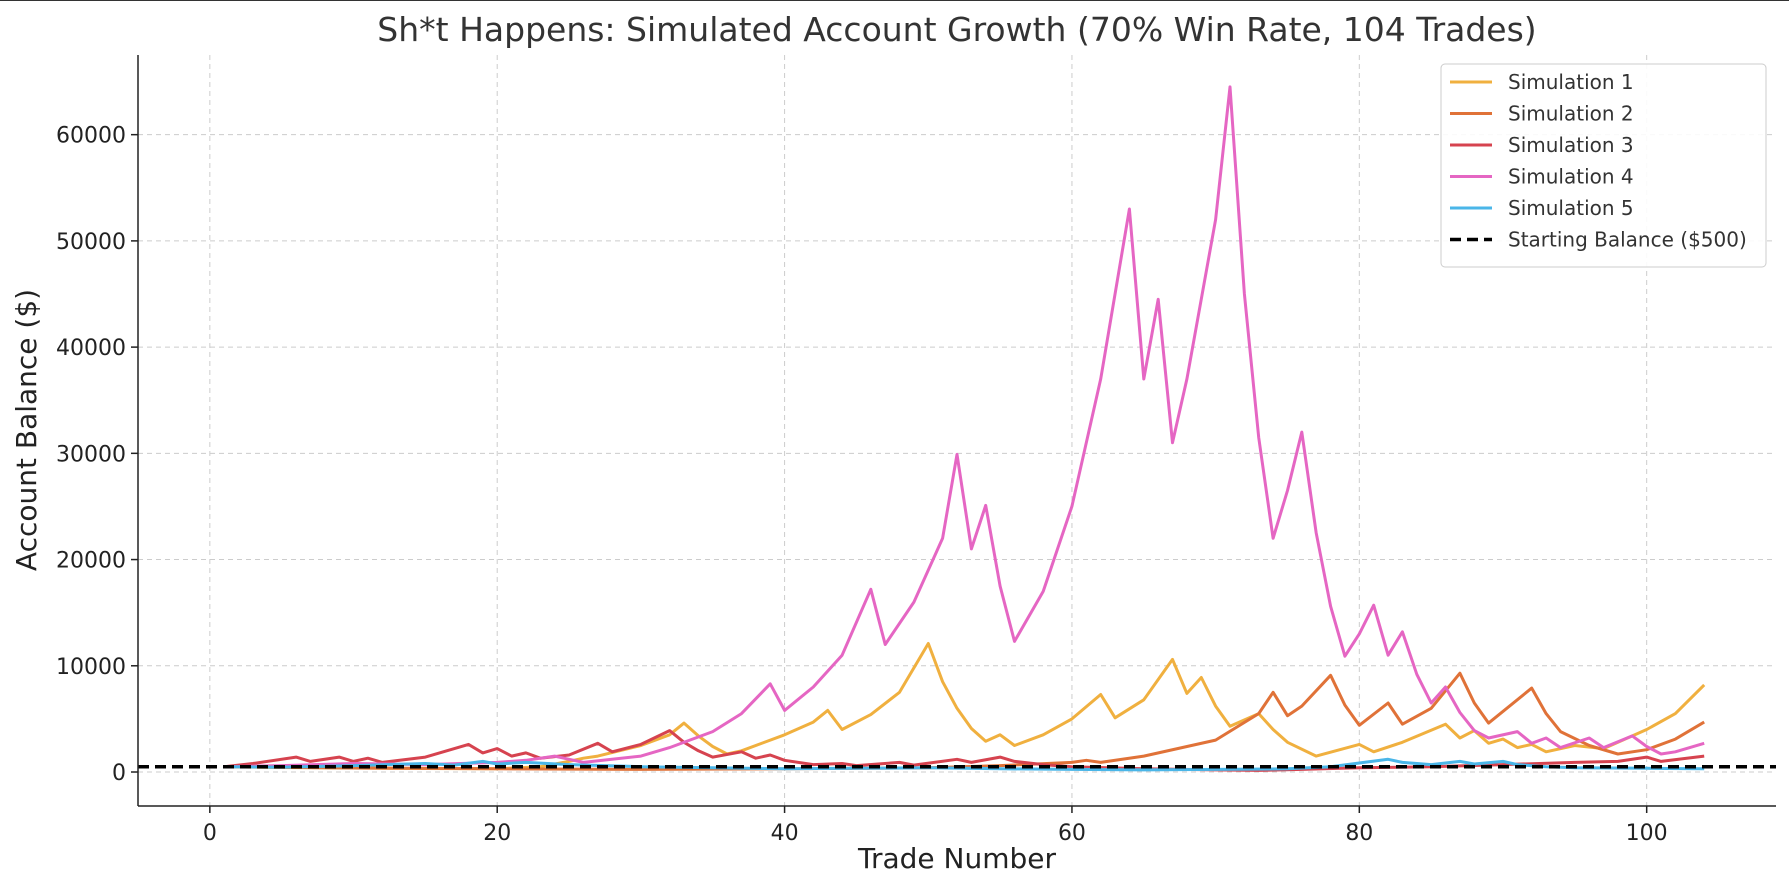 This screenshot has height=886, width=1789. I want to click on legend-box, so click(1603, 165).